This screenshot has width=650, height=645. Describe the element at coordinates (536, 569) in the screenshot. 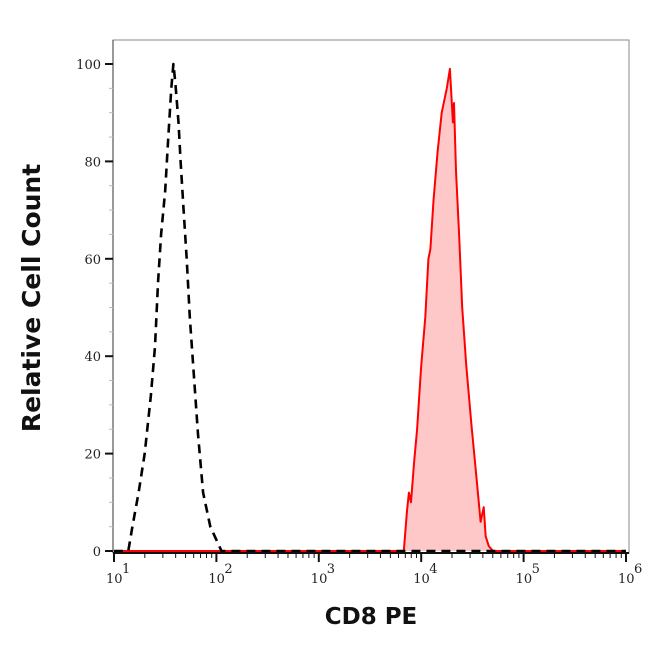

I see `svg-text: 5` at that location.